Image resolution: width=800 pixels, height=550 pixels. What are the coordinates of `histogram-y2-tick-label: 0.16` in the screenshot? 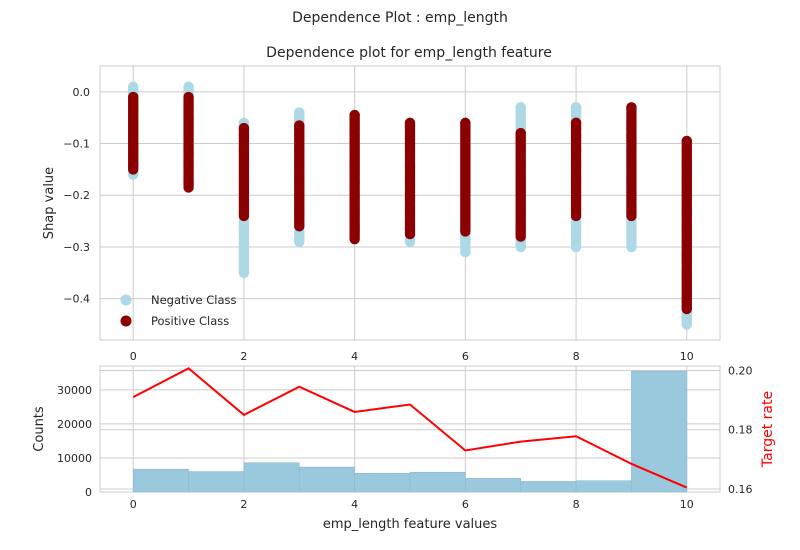 It's located at (740, 489).